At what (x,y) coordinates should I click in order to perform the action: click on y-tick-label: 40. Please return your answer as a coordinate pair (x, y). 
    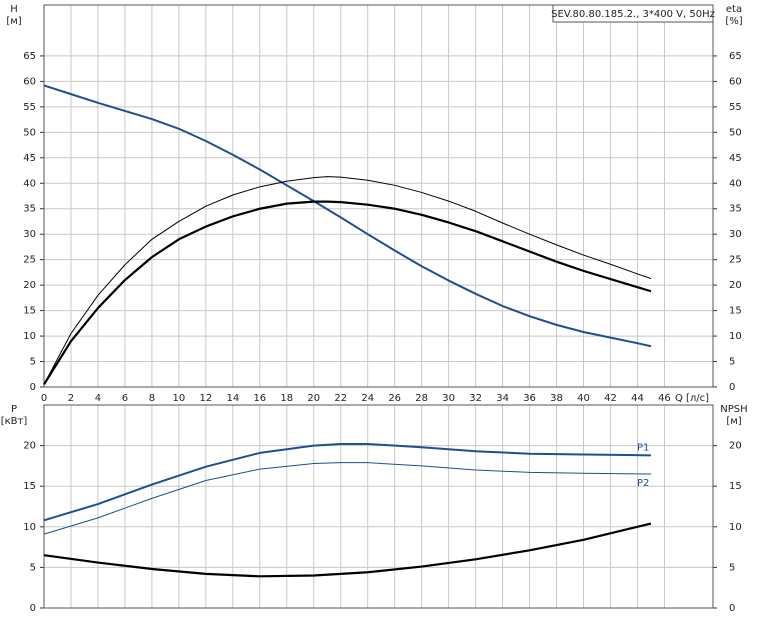
    Looking at the image, I should click on (29, 183).